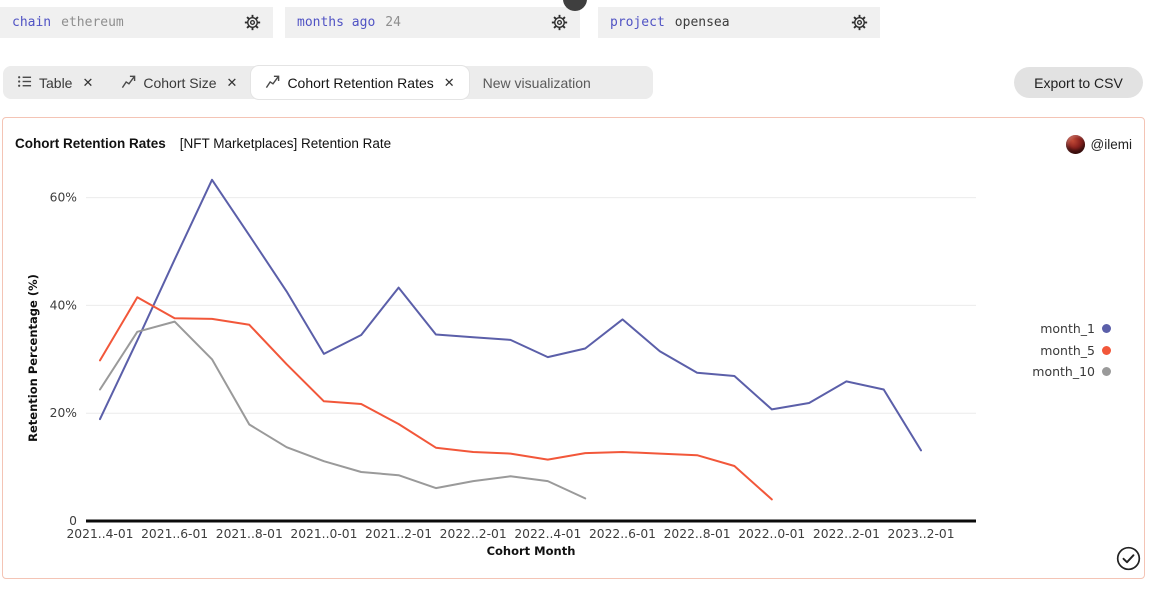 This screenshot has height=589, width=1154. What do you see at coordinates (285, 143) in the screenshot?
I see `chart-subtitle: [NFT Marketplaces] Retention Rate` at bounding box center [285, 143].